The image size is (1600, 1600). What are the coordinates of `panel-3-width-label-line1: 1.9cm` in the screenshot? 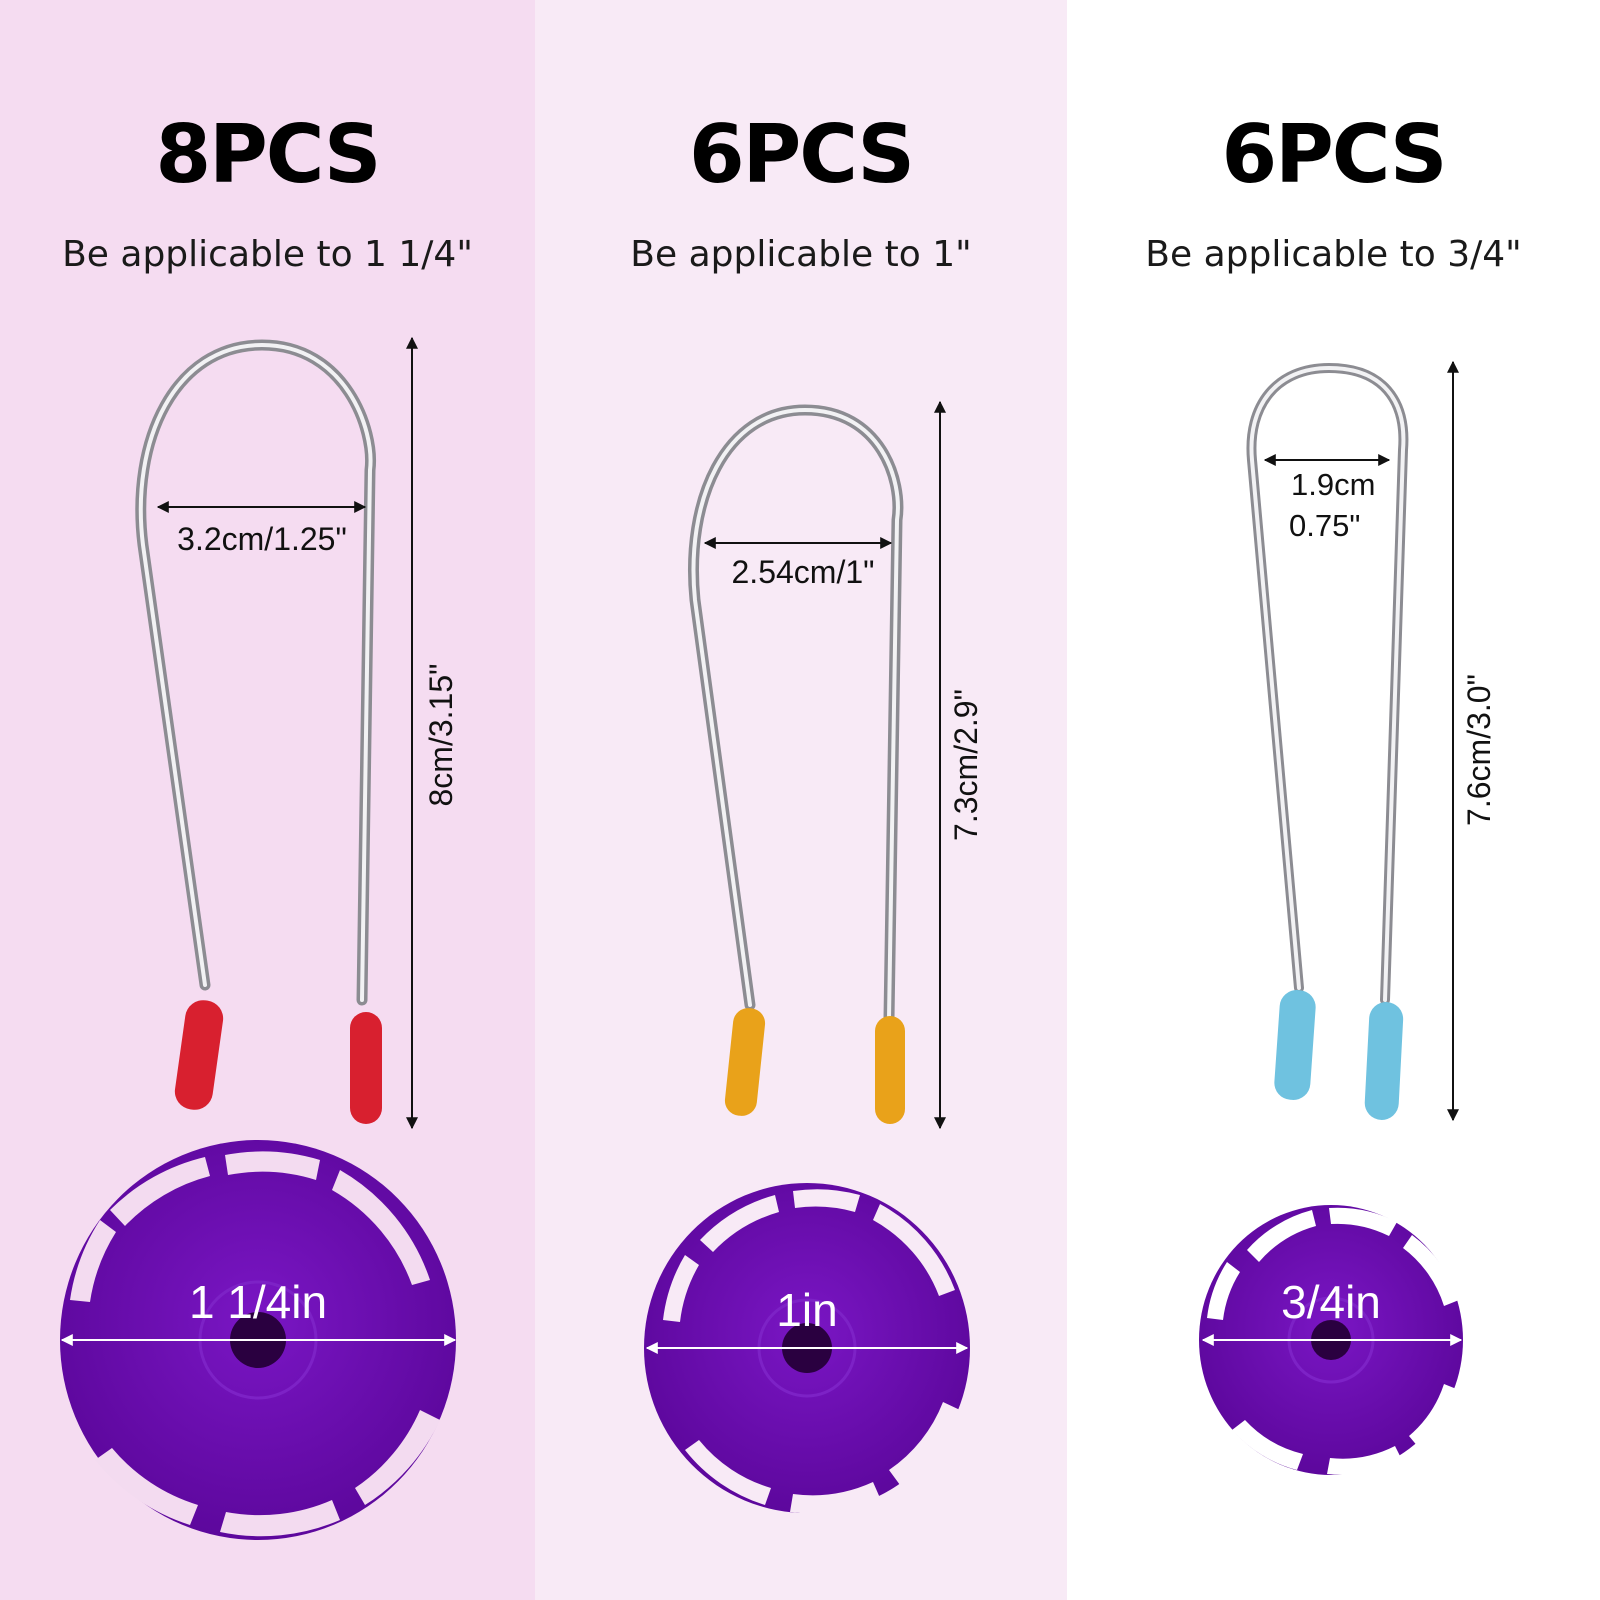 It's located at (1333, 484).